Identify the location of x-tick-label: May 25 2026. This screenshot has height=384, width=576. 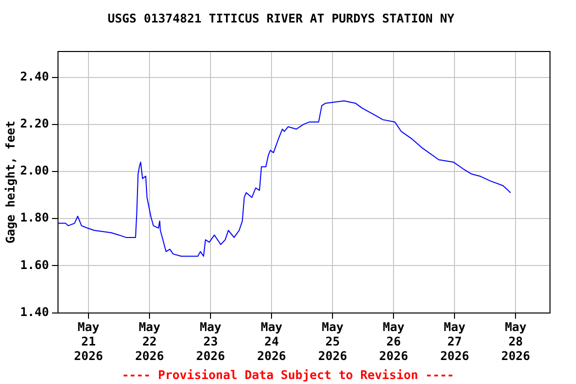
(333, 341).